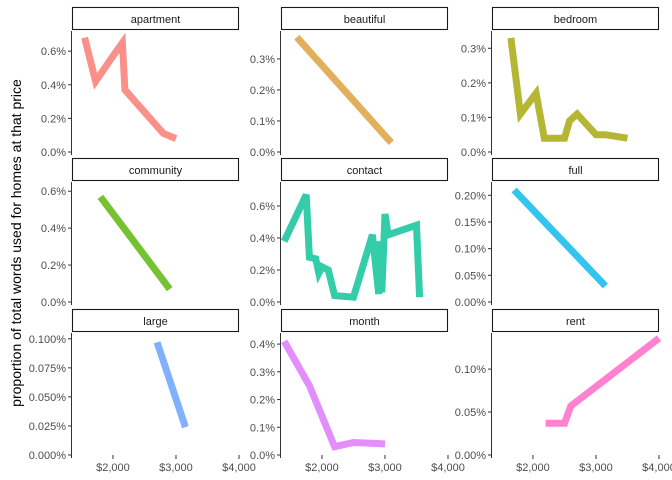  I want to click on series-line-large, so click(171, 385).